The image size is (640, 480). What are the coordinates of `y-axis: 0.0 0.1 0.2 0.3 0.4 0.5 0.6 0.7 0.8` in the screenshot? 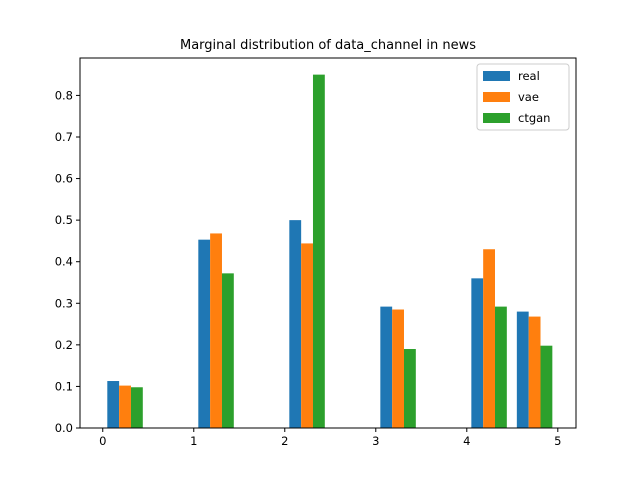 It's located at (67, 261).